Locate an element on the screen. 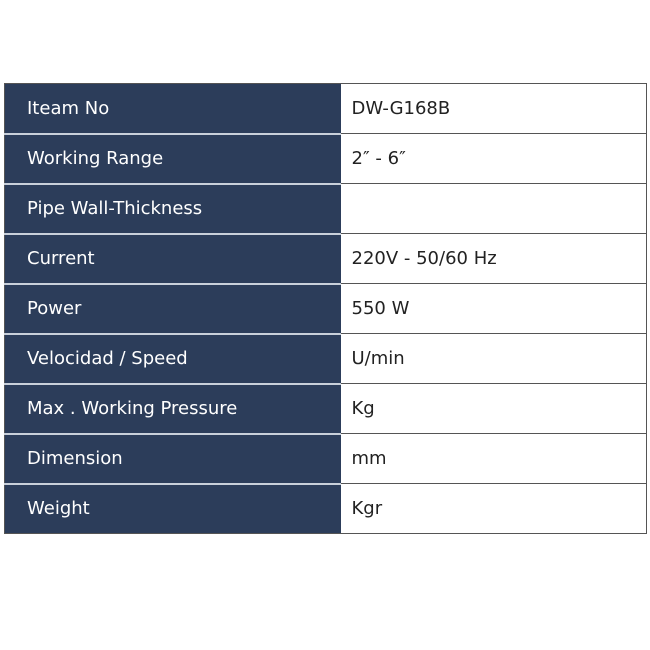  spec-row: Iteam No DW-G168B is located at coordinates (325, 108).